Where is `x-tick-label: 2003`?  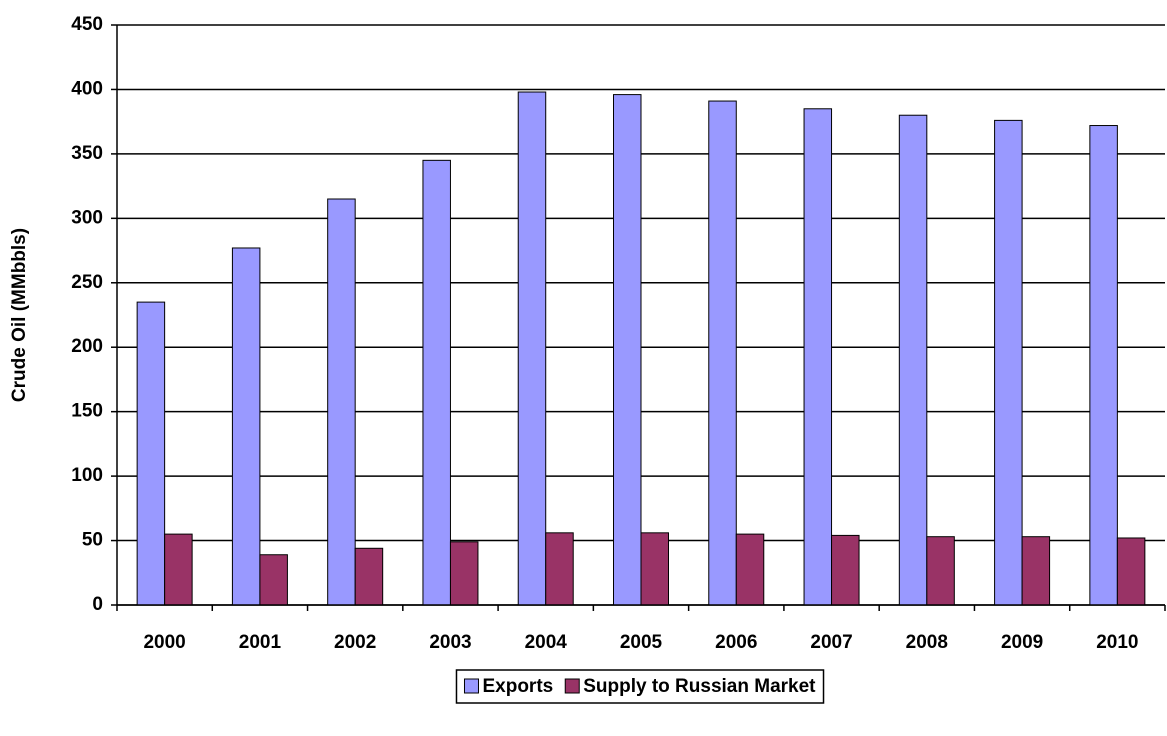 x-tick-label: 2003 is located at coordinates (450, 642).